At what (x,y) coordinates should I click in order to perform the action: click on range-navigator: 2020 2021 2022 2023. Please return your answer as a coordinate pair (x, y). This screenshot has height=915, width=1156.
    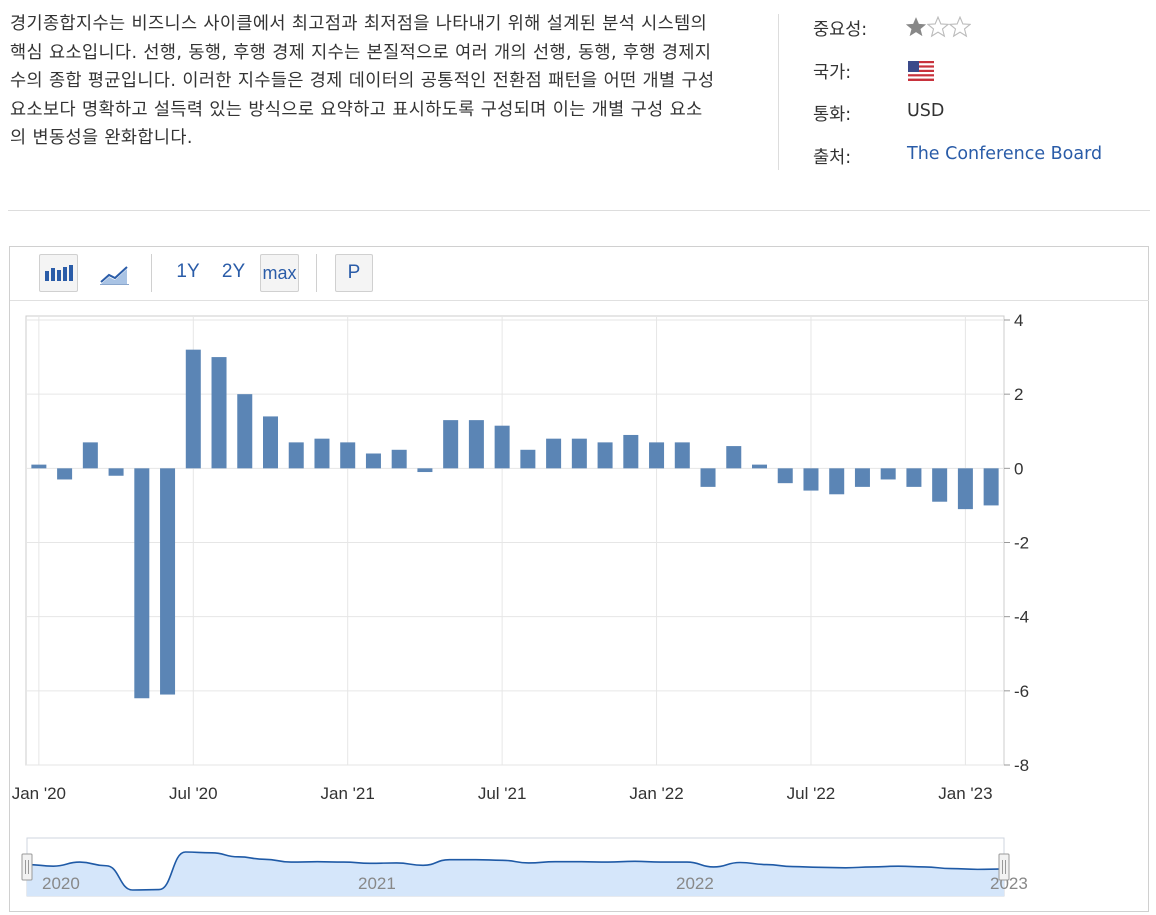
    Looking at the image, I should click on (524, 867).